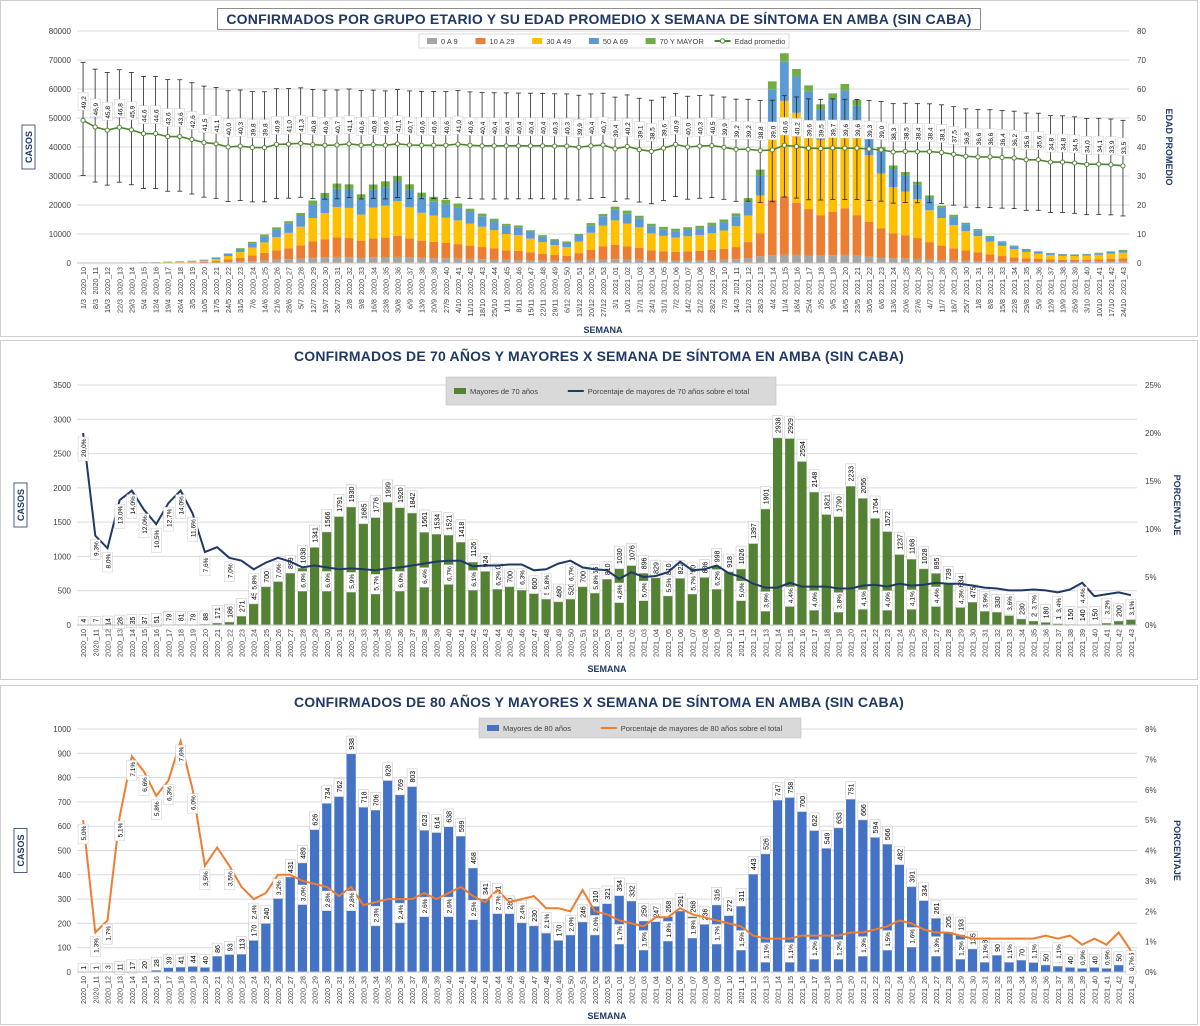 Image resolution: width=1200 pixels, height=1026 pixels. Describe the element at coordinates (863, 600) in the screenshot. I see `pct-label: 4,1%` at that location.